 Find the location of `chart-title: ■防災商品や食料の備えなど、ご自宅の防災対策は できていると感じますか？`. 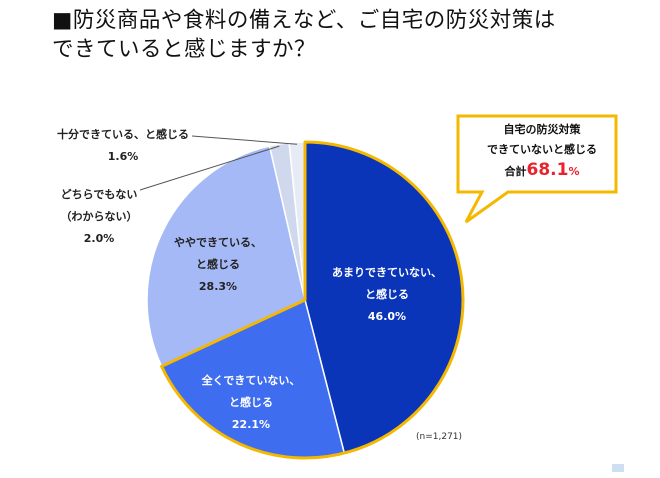

chart-title: ■防災商品や食料の備えなど、ご自宅の防災対策は できていると感じますか？ is located at coordinates (352, 35).